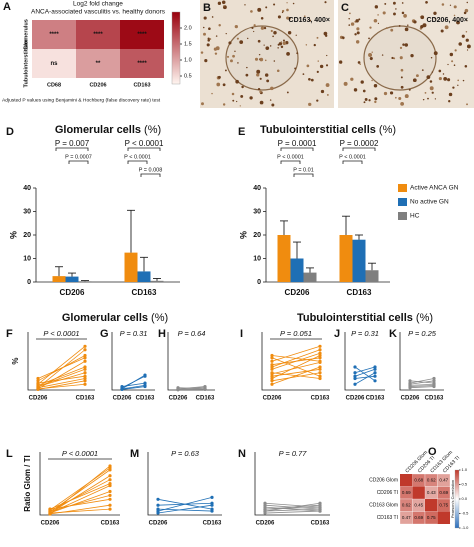 The image size is (474, 547). I want to click on cell-label: **, so click(98, 64).